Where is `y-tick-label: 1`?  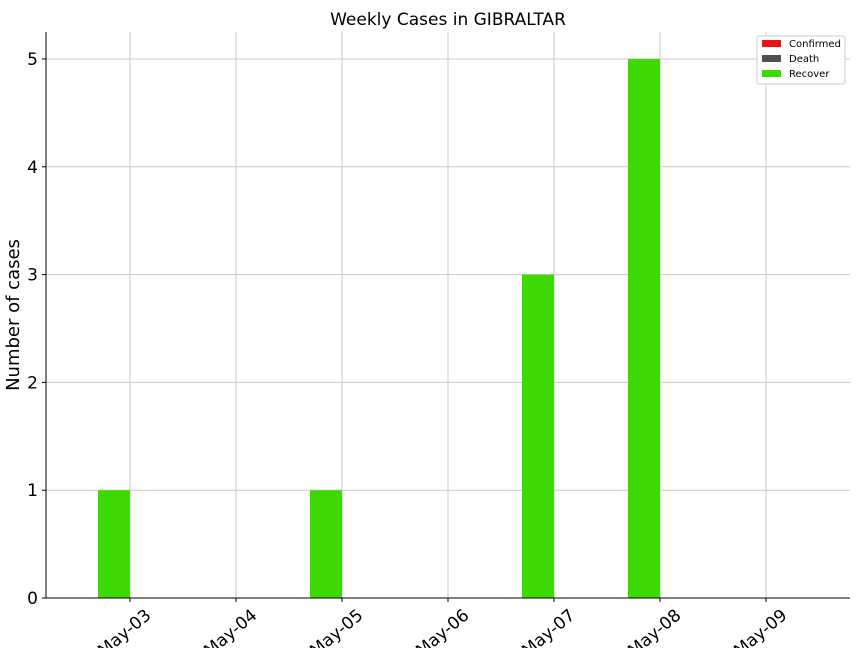 y-tick-label: 1 is located at coordinates (32, 491).